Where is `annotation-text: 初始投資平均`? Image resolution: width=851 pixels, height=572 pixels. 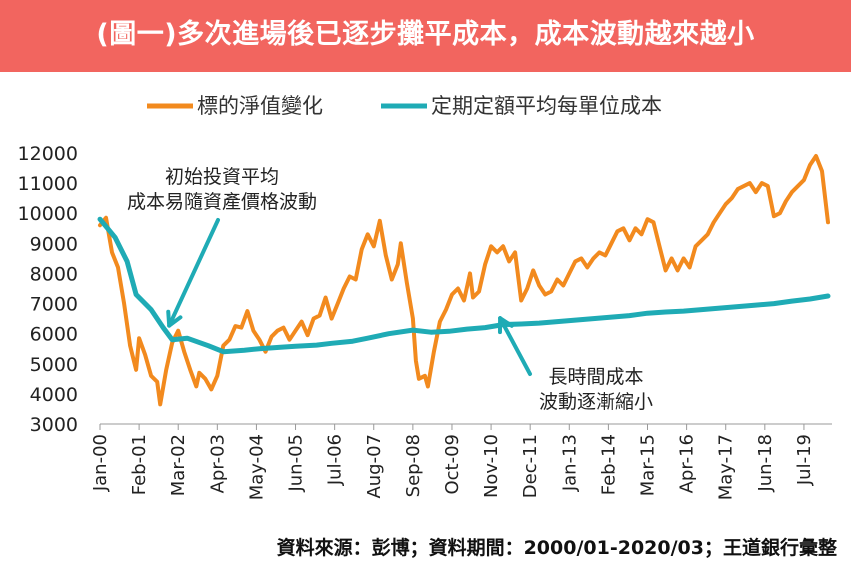 annotation-text: 初始投資平均 is located at coordinates (222, 177).